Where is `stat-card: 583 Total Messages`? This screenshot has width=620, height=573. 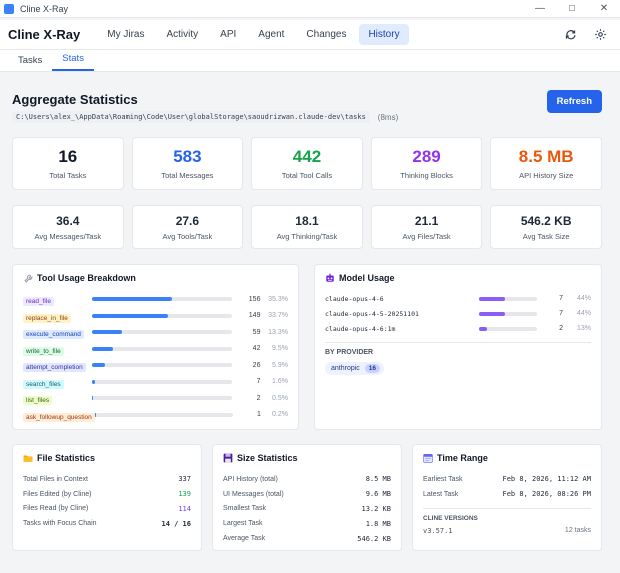 stat-card: 583 Total Messages is located at coordinates (187, 163).